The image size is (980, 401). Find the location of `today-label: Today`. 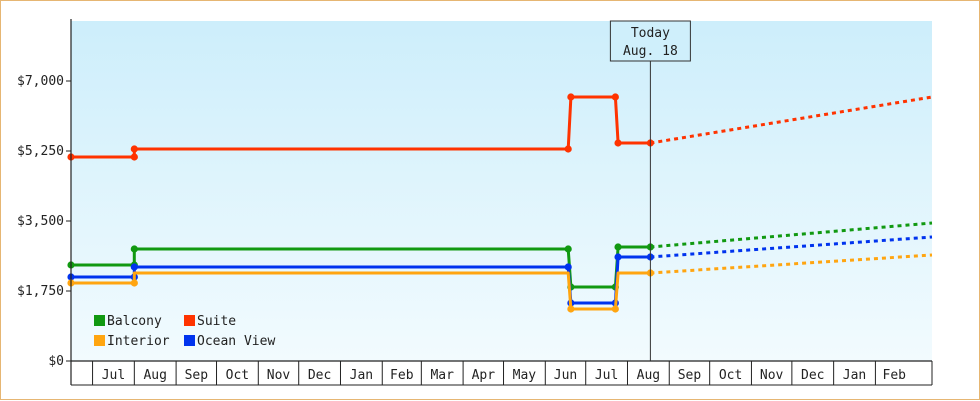

today-label: Today is located at coordinates (650, 33).